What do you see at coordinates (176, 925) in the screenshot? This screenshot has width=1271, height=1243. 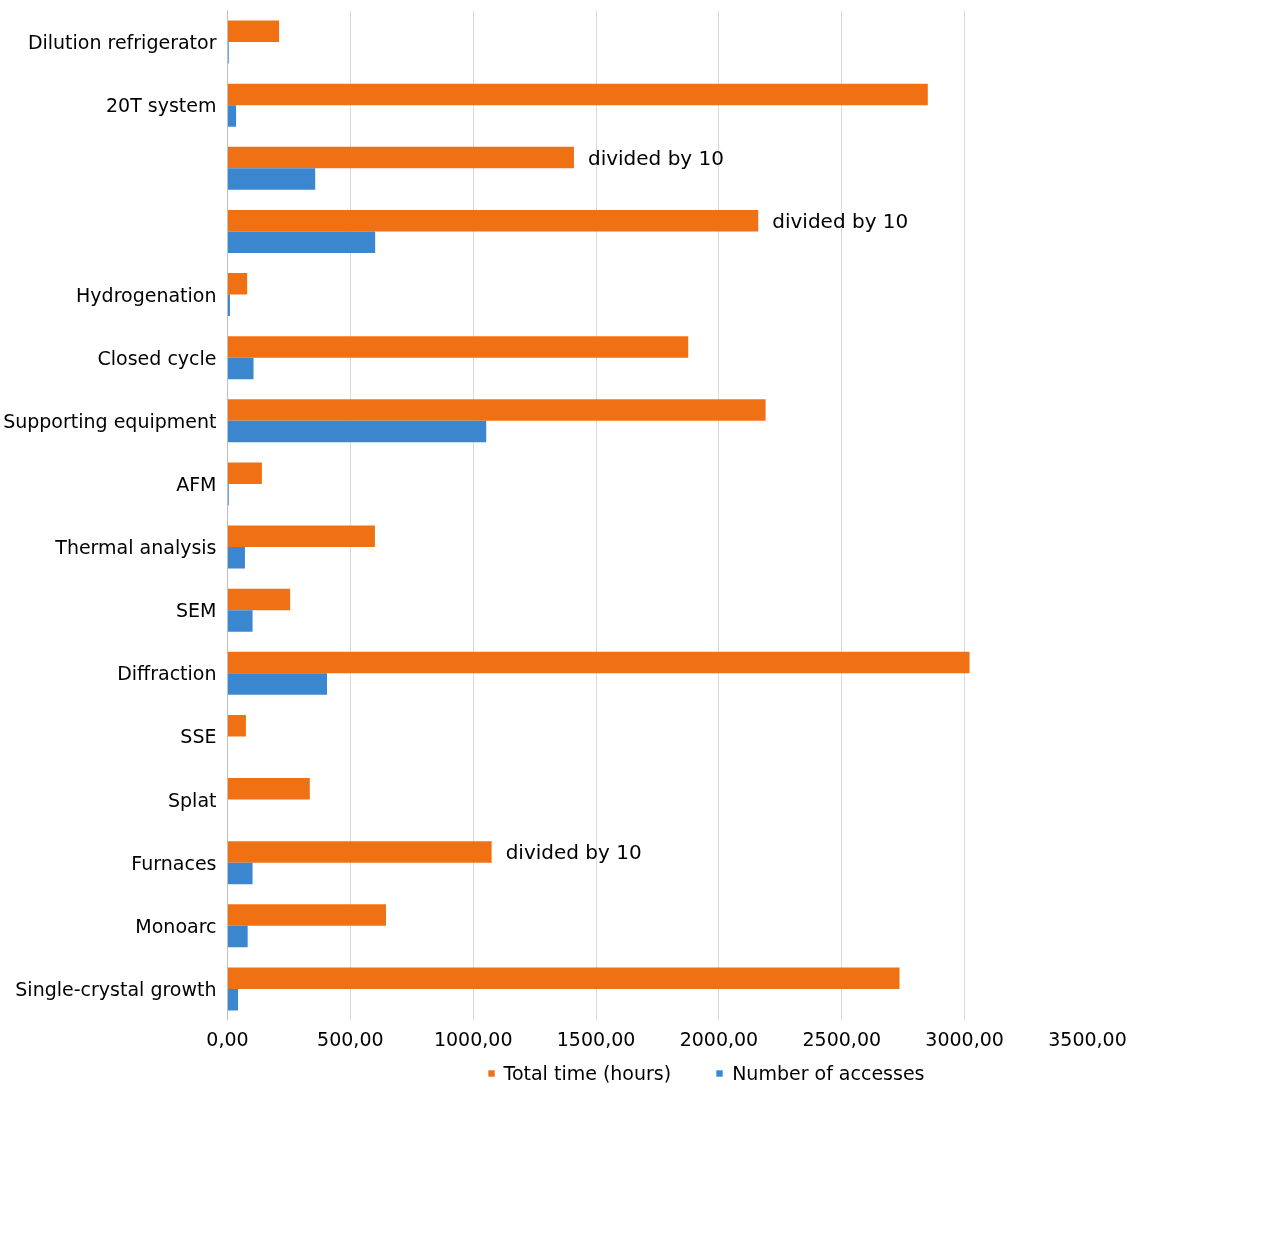 I see `y-tick-label: Monoarc` at bounding box center [176, 925].